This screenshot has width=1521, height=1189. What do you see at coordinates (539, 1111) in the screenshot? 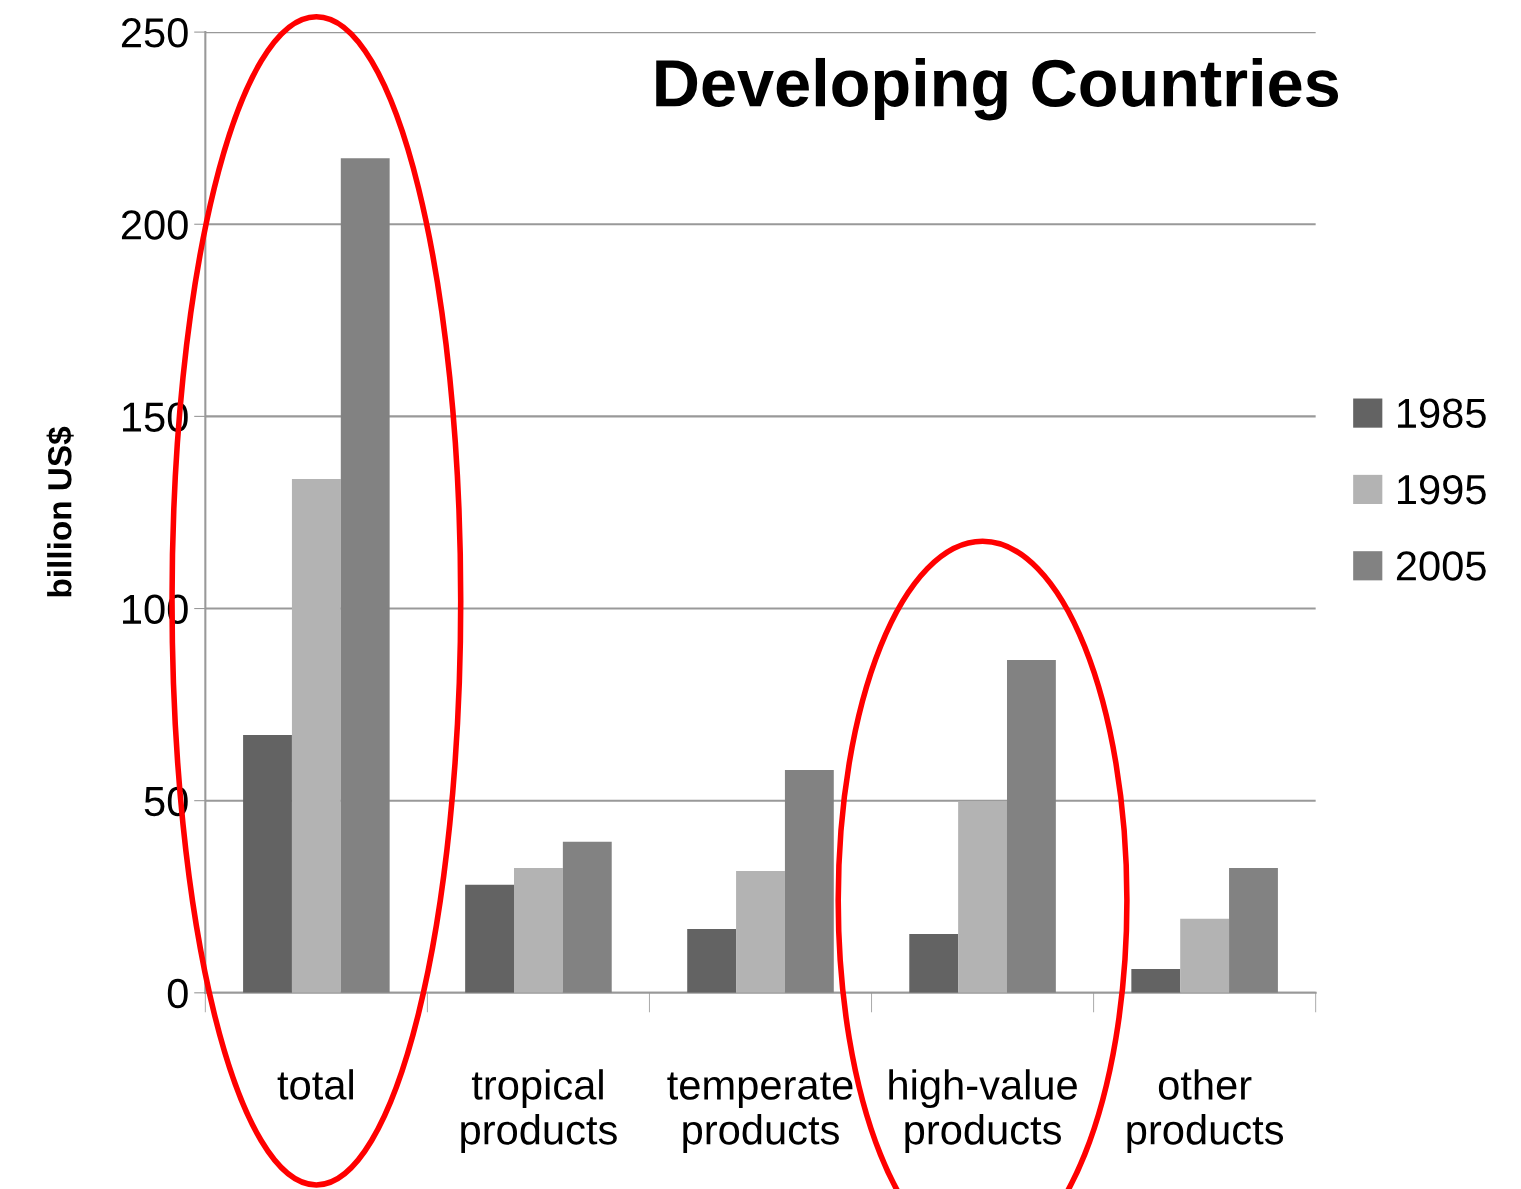
I see `x-tick-label: tropical products` at bounding box center [539, 1111].